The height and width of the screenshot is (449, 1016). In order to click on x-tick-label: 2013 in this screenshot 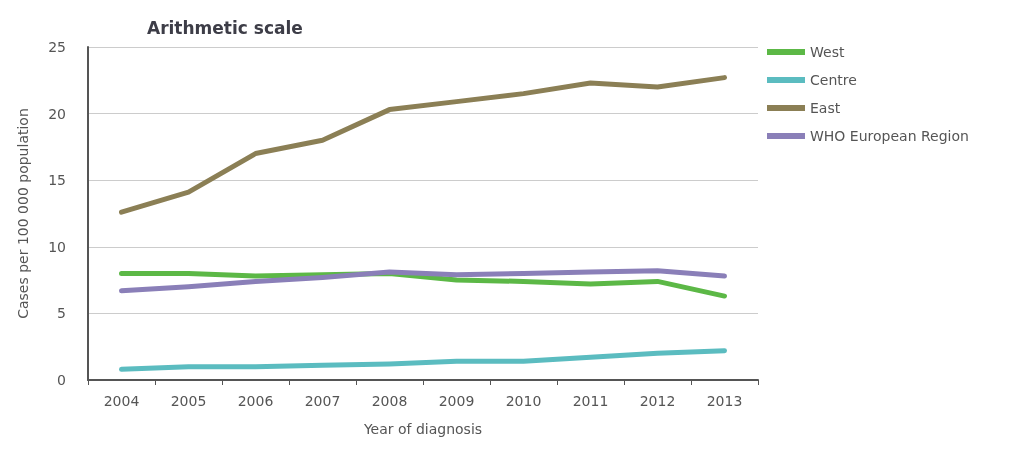, I will do `click(724, 401)`.